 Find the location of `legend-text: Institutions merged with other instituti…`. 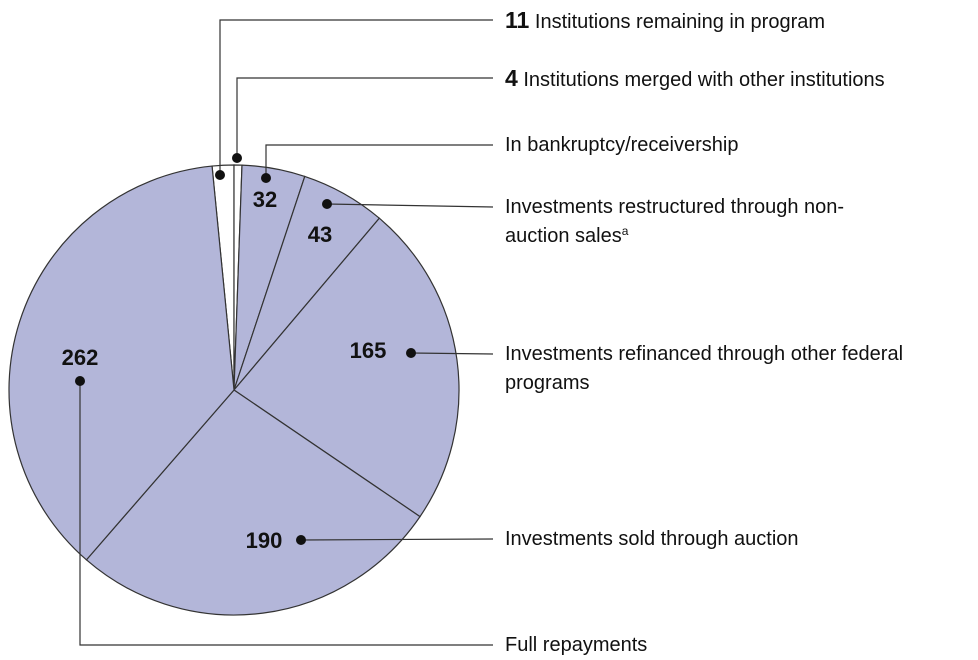

legend-text: Institutions merged with other instituti… is located at coordinates (704, 80).